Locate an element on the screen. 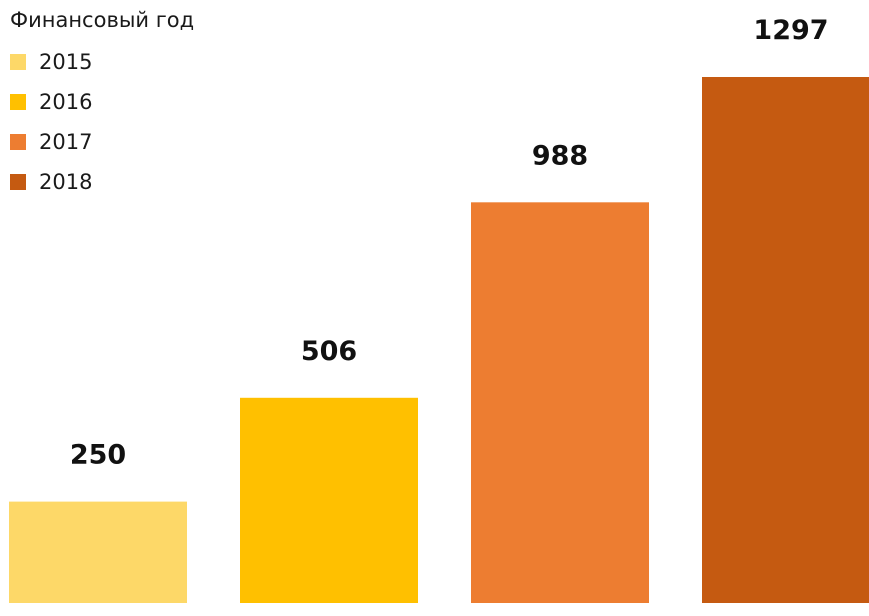  legend-label-2015: 2015 is located at coordinates (66, 62).